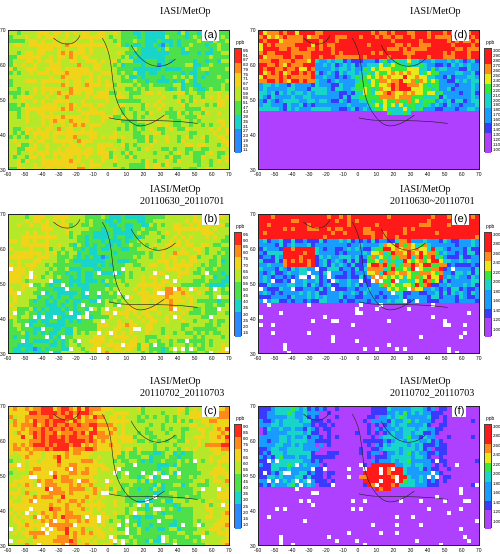 The image size is (500, 554). Describe the element at coordinates (462, 359) in the screenshot. I see `x-tick-label: 60` at that location.